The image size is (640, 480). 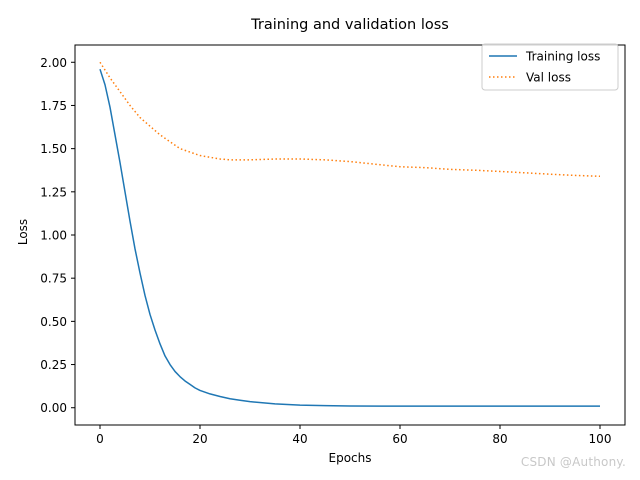 What do you see at coordinates (199, 439) in the screenshot?
I see `x-tick-label: 20` at bounding box center [199, 439].